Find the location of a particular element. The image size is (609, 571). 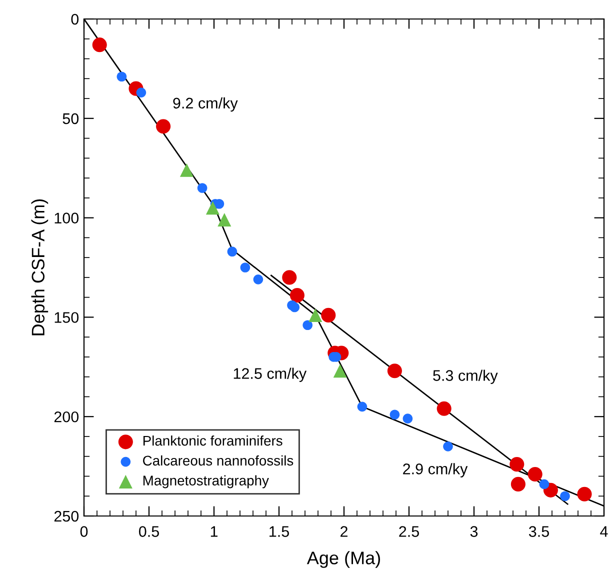

x-tick-label: 2.5 is located at coordinates (409, 531).